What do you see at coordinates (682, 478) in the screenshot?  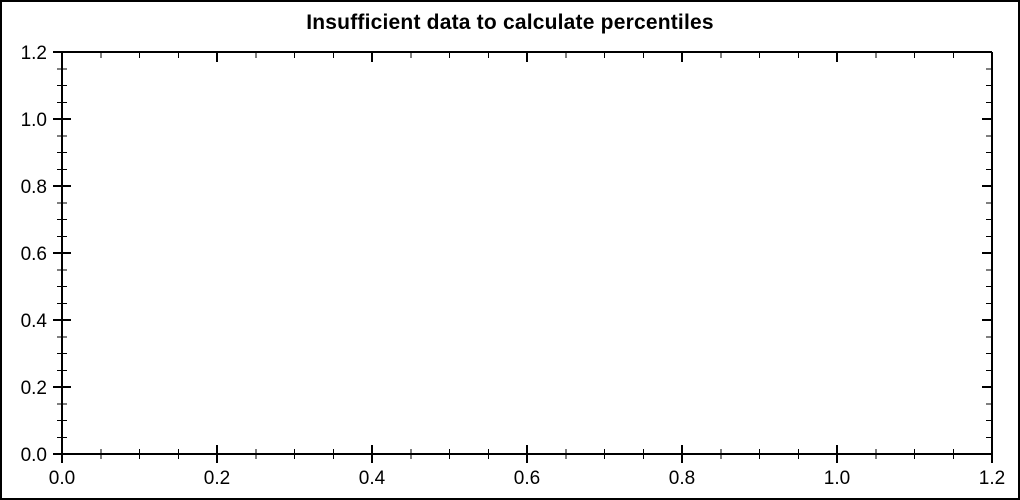 I see `x-tick-label: 0.8` at bounding box center [682, 478].